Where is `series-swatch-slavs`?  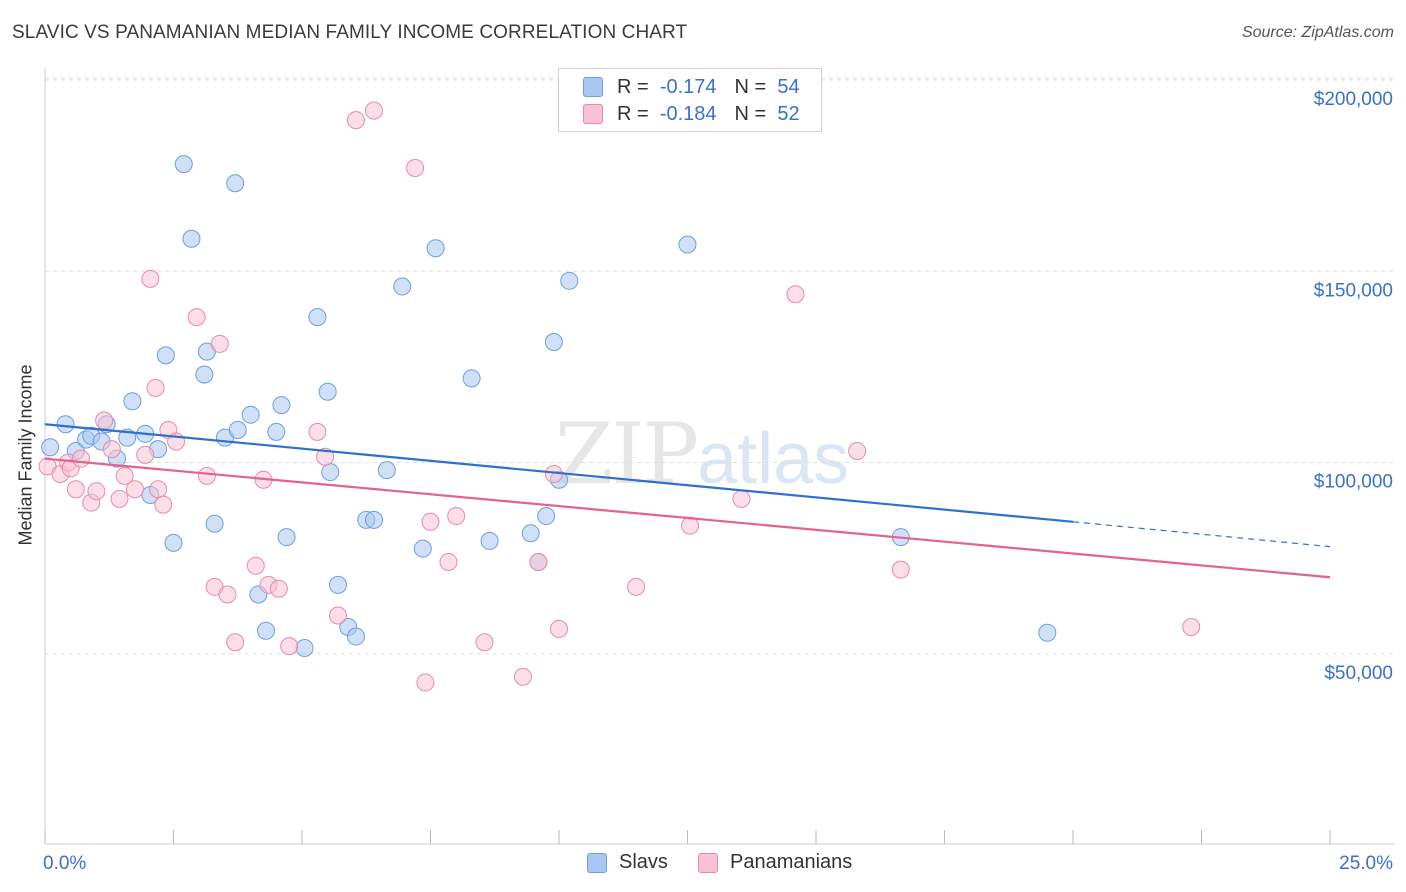 series-swatch-slavs is located at coordinates (597, 862).